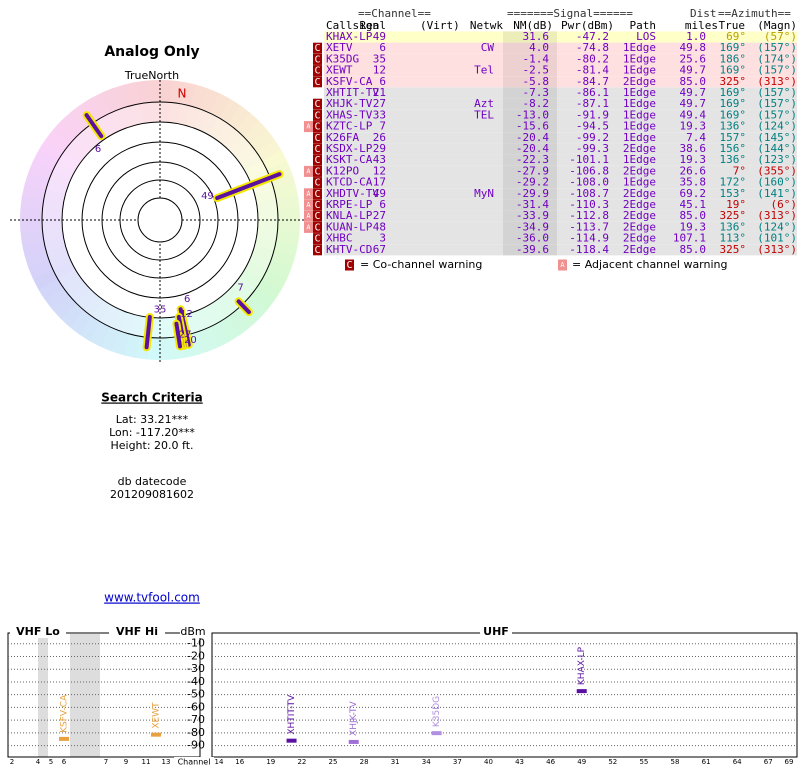 This screenshot has height=772, width=800. Describe the element at coordinates (349, 114) in the screenshot. I see `cell-callsign: XHAS-TV` at that location.